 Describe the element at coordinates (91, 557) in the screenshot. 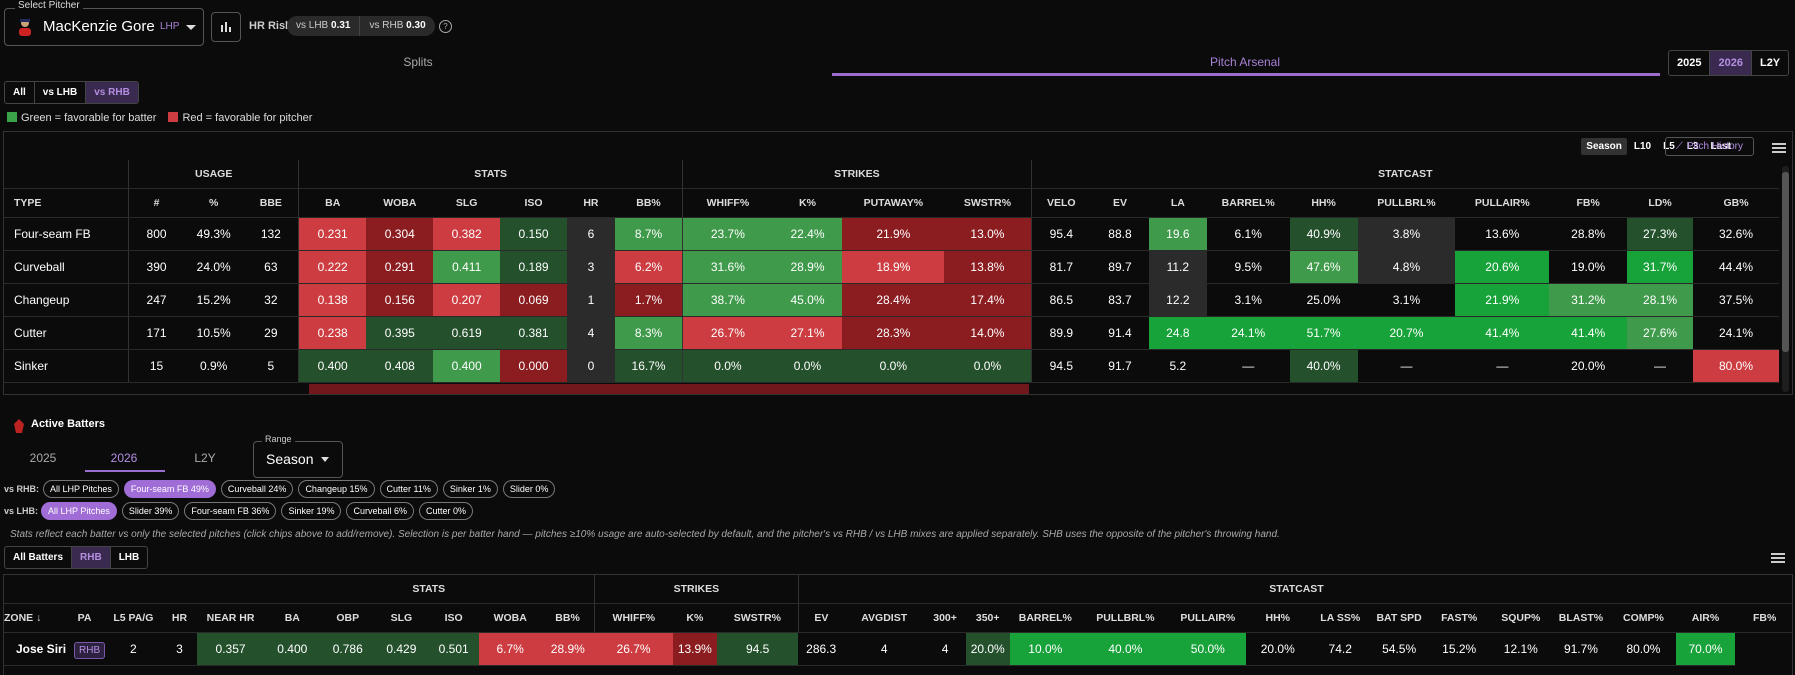

I see `filter-rhb: RHB` at that location.